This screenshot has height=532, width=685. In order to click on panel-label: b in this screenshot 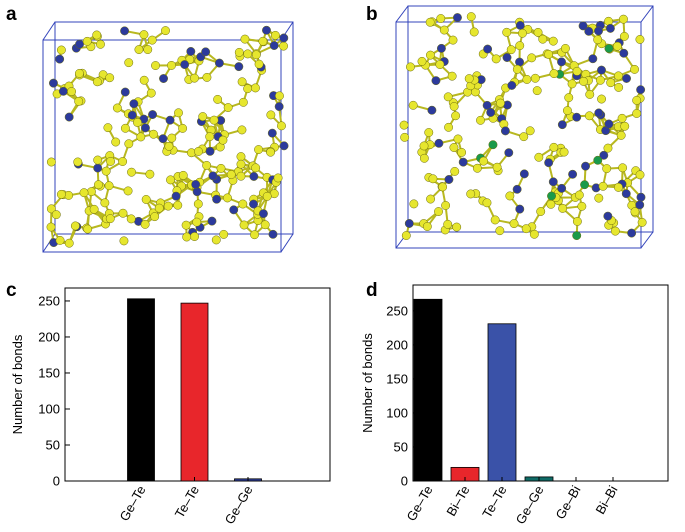, I will do `click(372, 14)`.